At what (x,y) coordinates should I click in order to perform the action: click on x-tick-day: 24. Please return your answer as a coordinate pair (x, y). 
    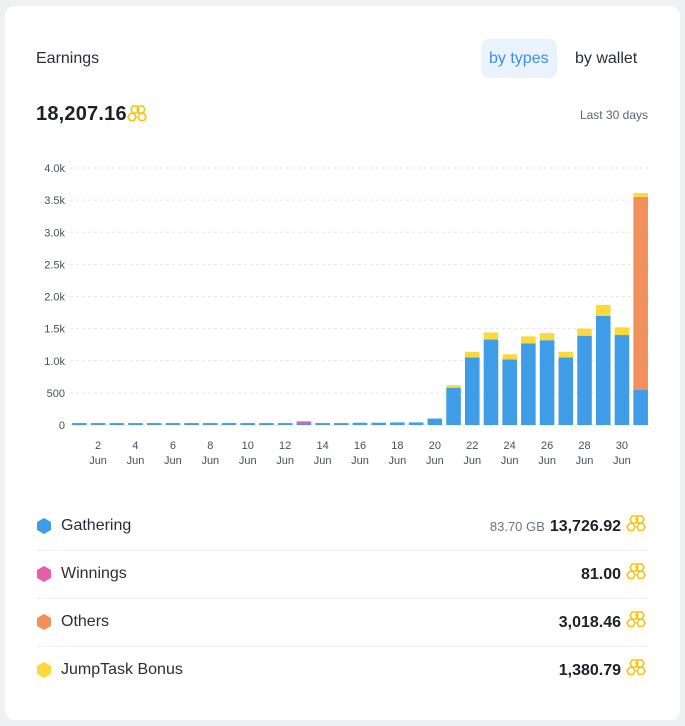
    Looking at the image, I should click on (510, 446).